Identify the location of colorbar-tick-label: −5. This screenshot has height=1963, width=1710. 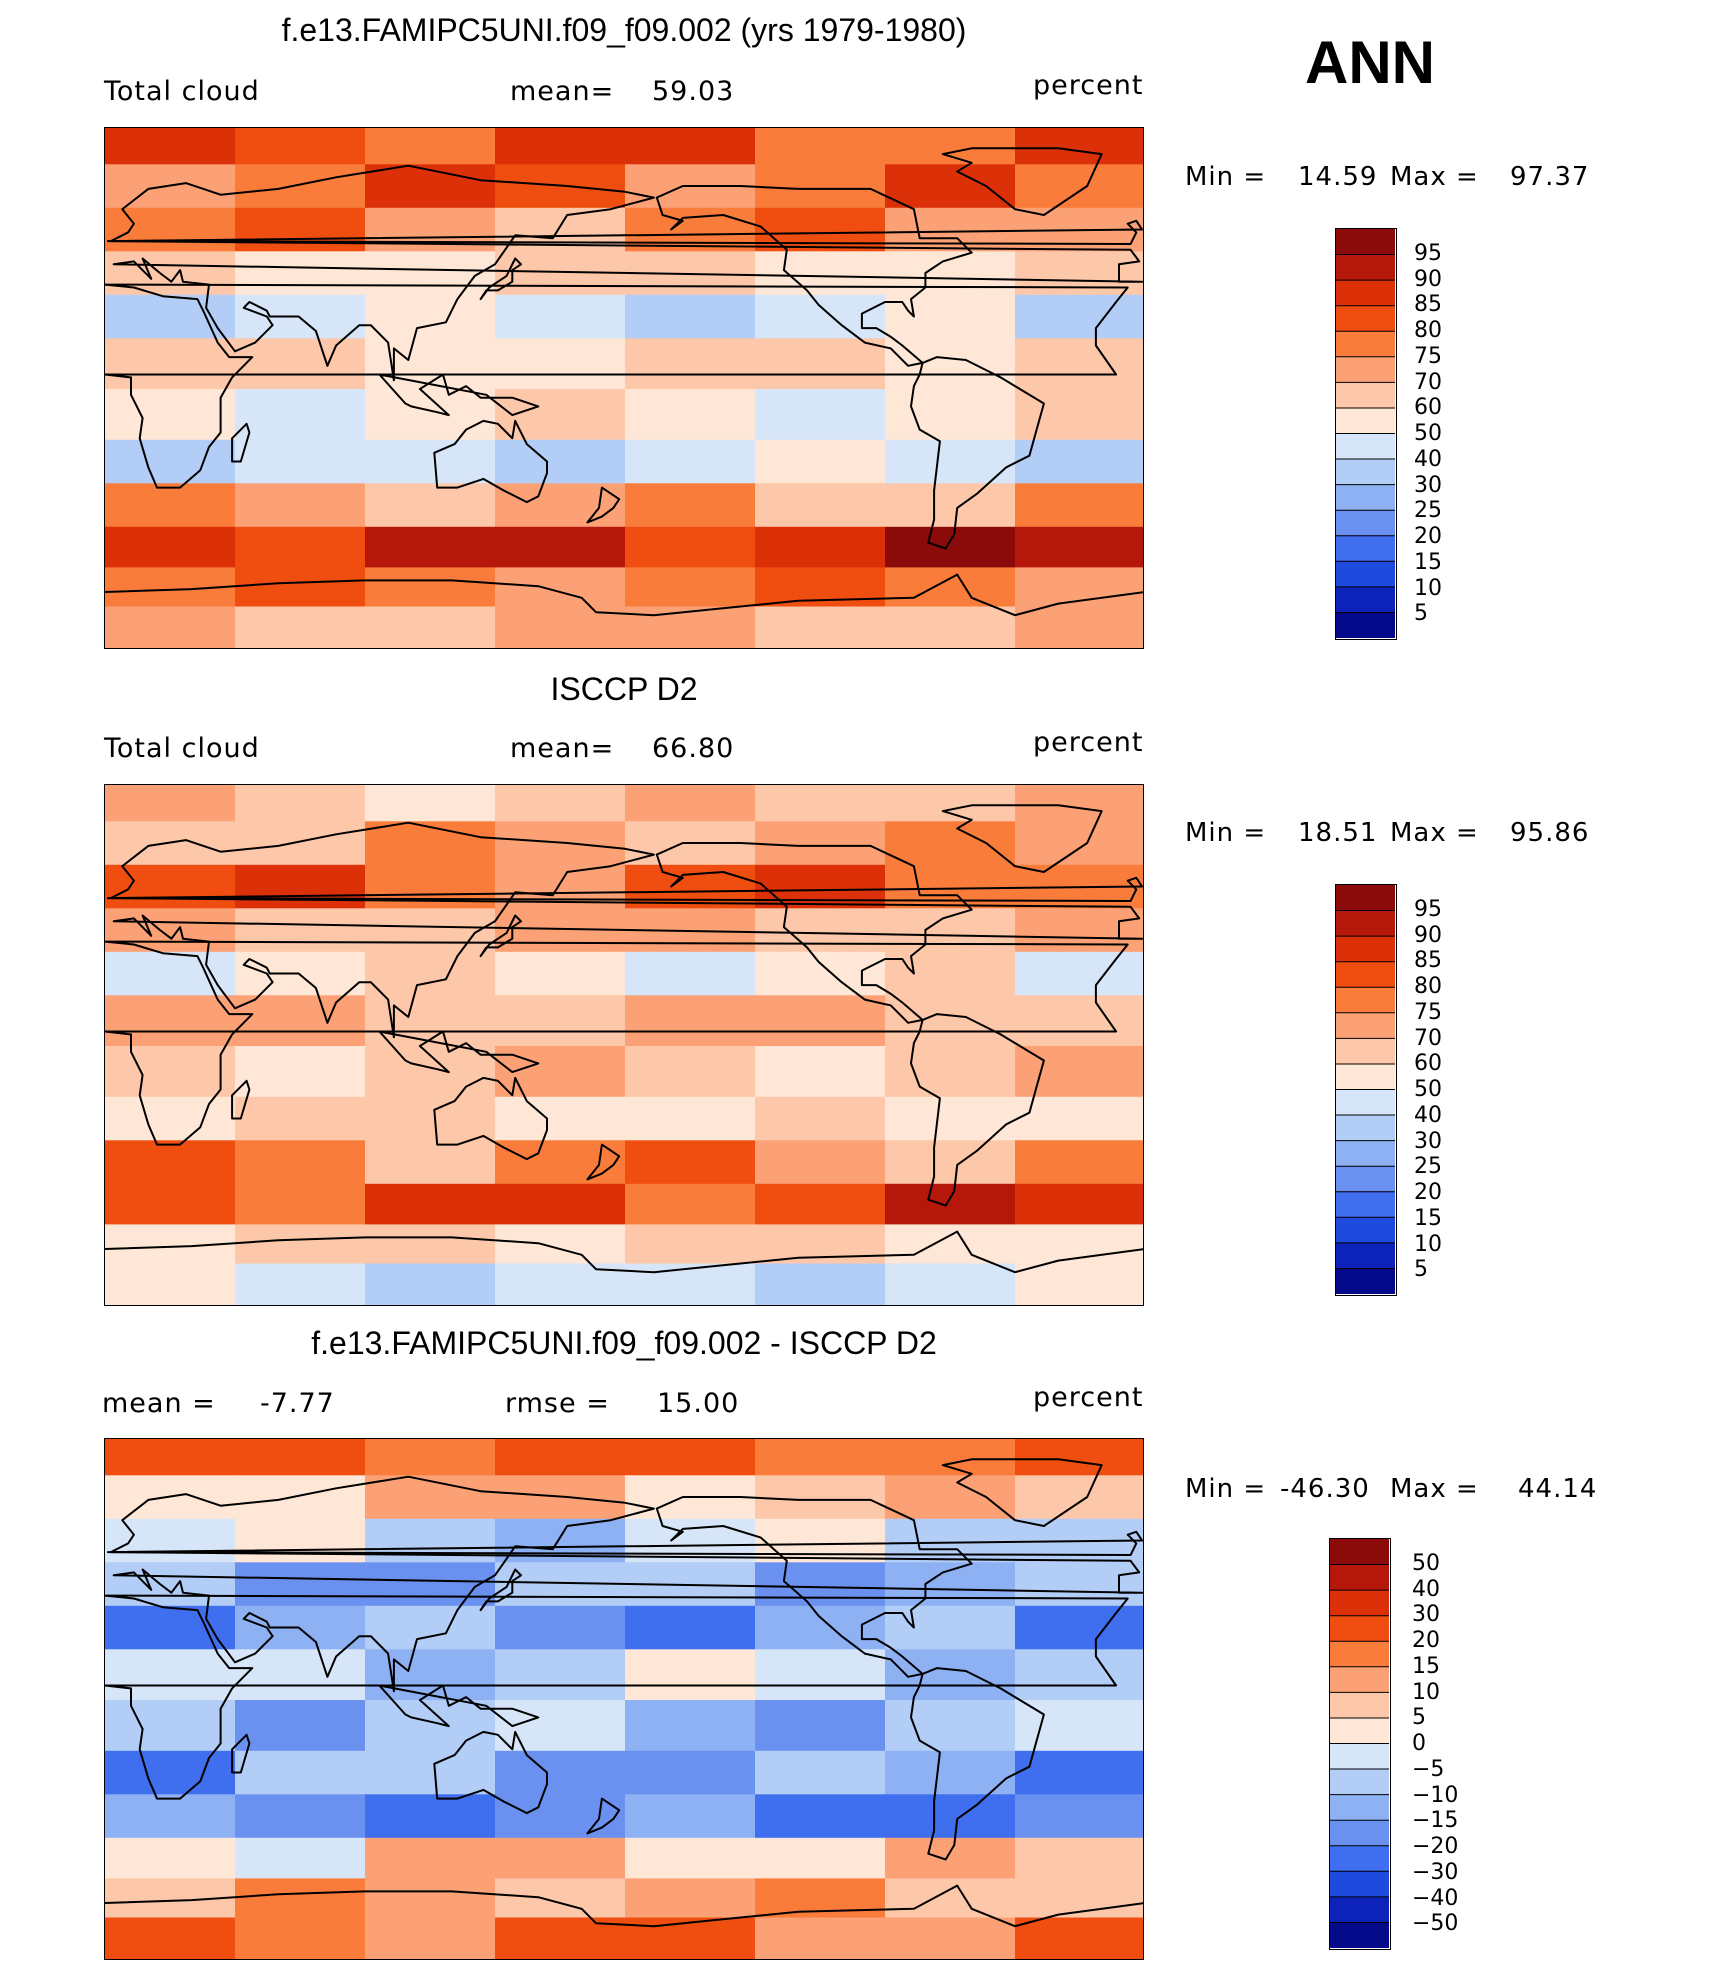
(1428, 1769).